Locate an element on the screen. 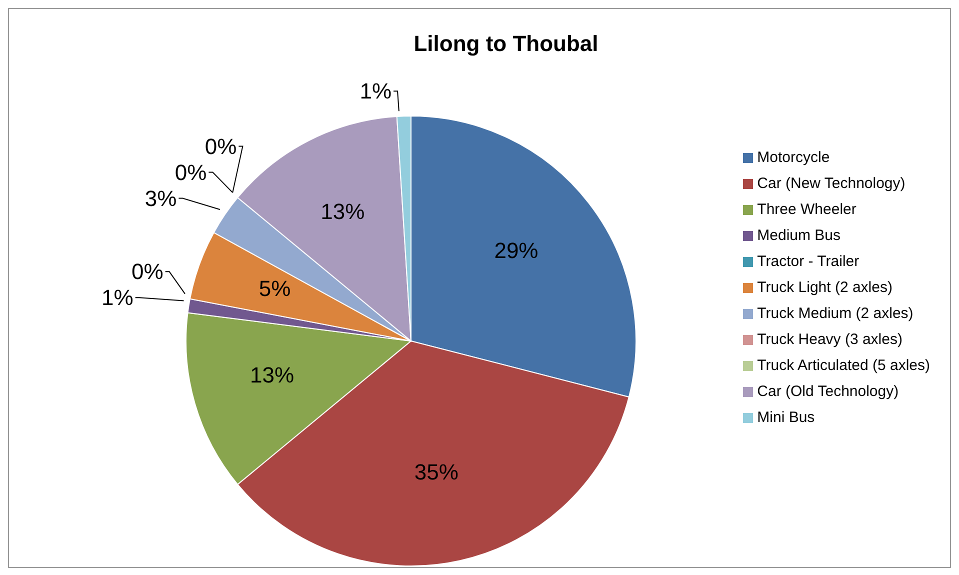 The width and height of the screenshot is (959, 575). data-label: 35% is located at coordinates (436, 472).